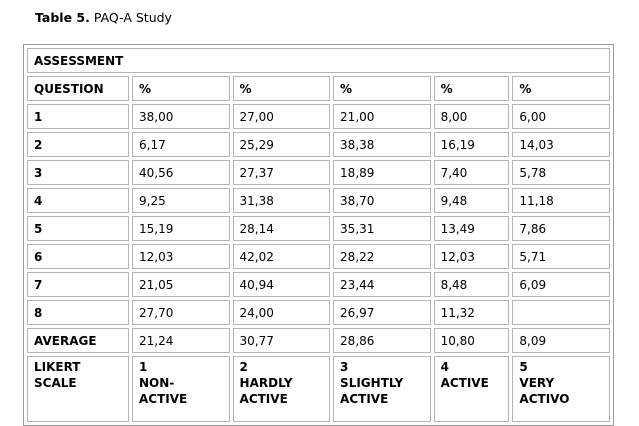  Describe the element at coordinates (78, 88) in the screenshot. I see `table-cell: QUESTION` at that location.